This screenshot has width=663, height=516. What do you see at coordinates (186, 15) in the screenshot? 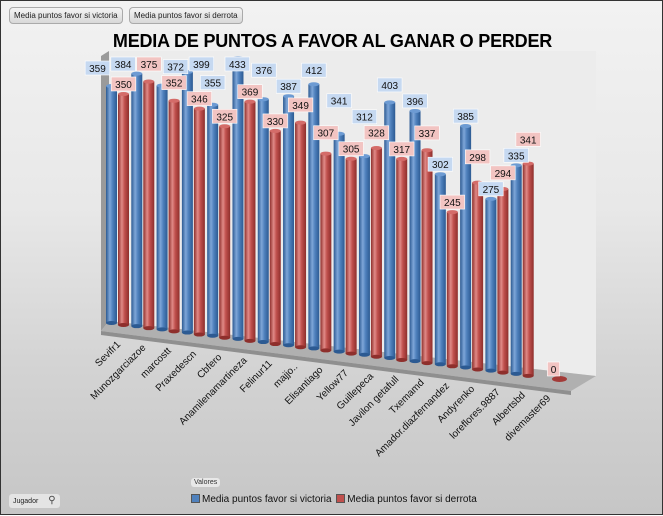
I see `filter-button-derrota: Media puntos favor si derrota` at bounding box center [186, 15].